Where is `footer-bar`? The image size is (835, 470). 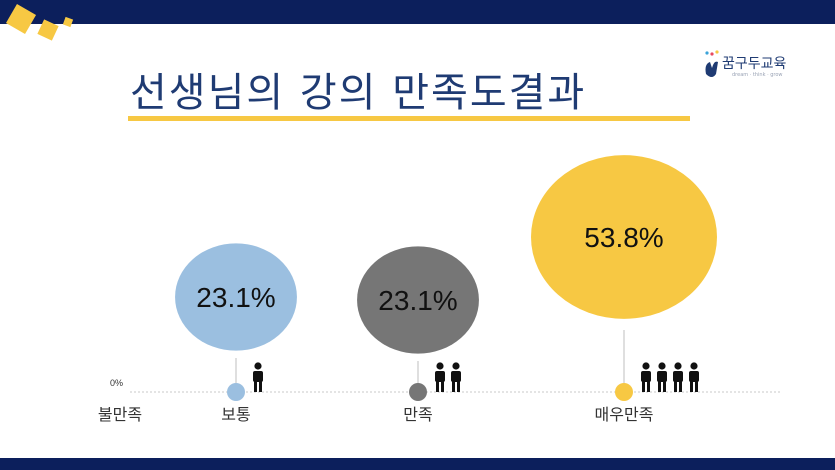 footer-bar is located at coordinates (417, 464).